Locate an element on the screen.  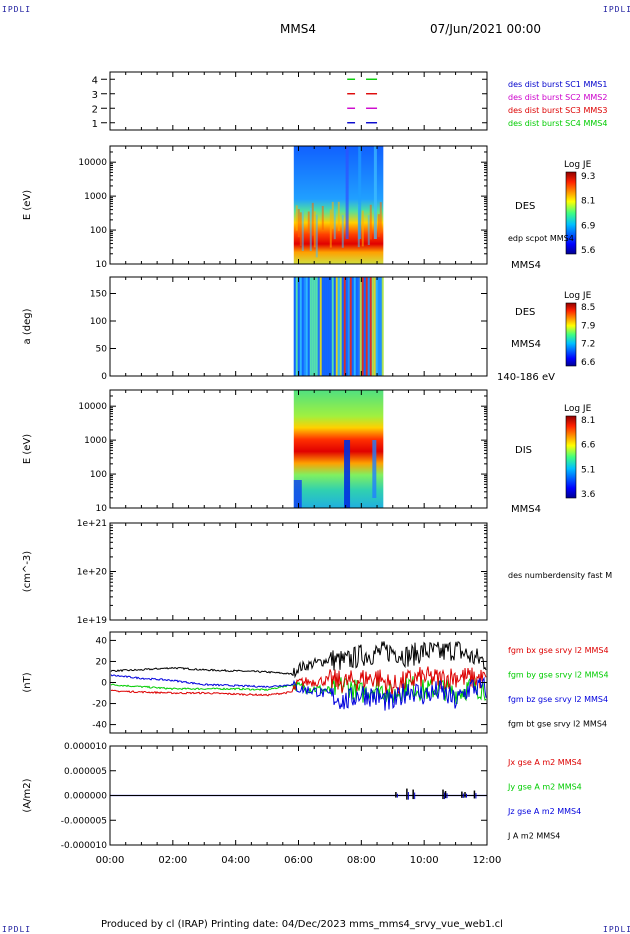
y-axis-label: E (eV) is located at coordinates (27, 449).